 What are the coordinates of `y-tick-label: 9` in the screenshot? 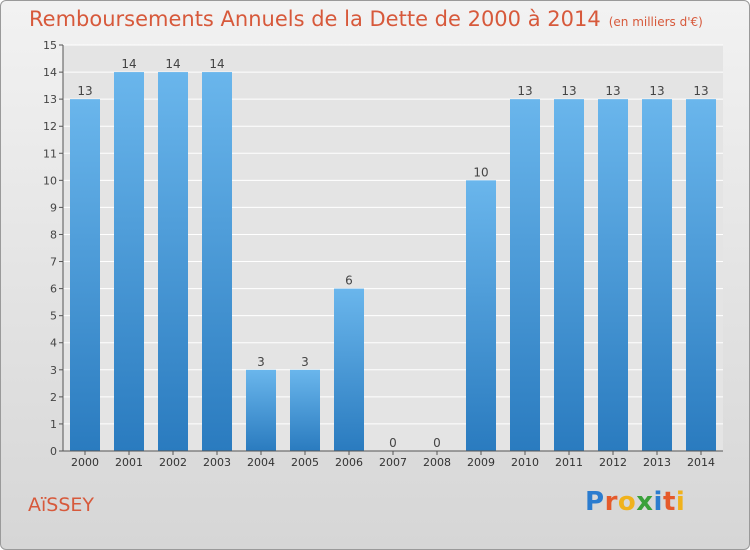 It's located at (53, 207).